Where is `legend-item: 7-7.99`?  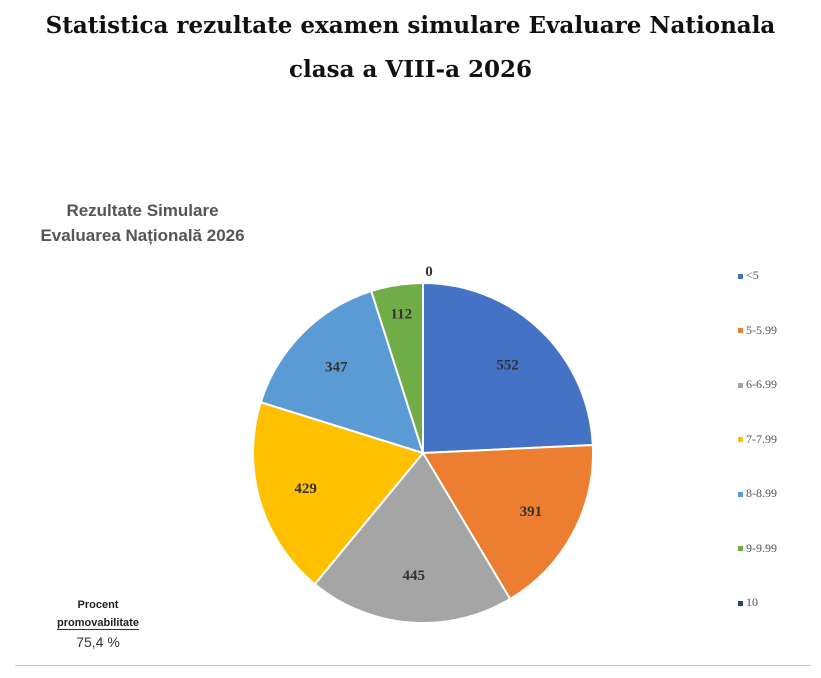
legend-item: 7-7.99 is located at coordinates (757, 439).